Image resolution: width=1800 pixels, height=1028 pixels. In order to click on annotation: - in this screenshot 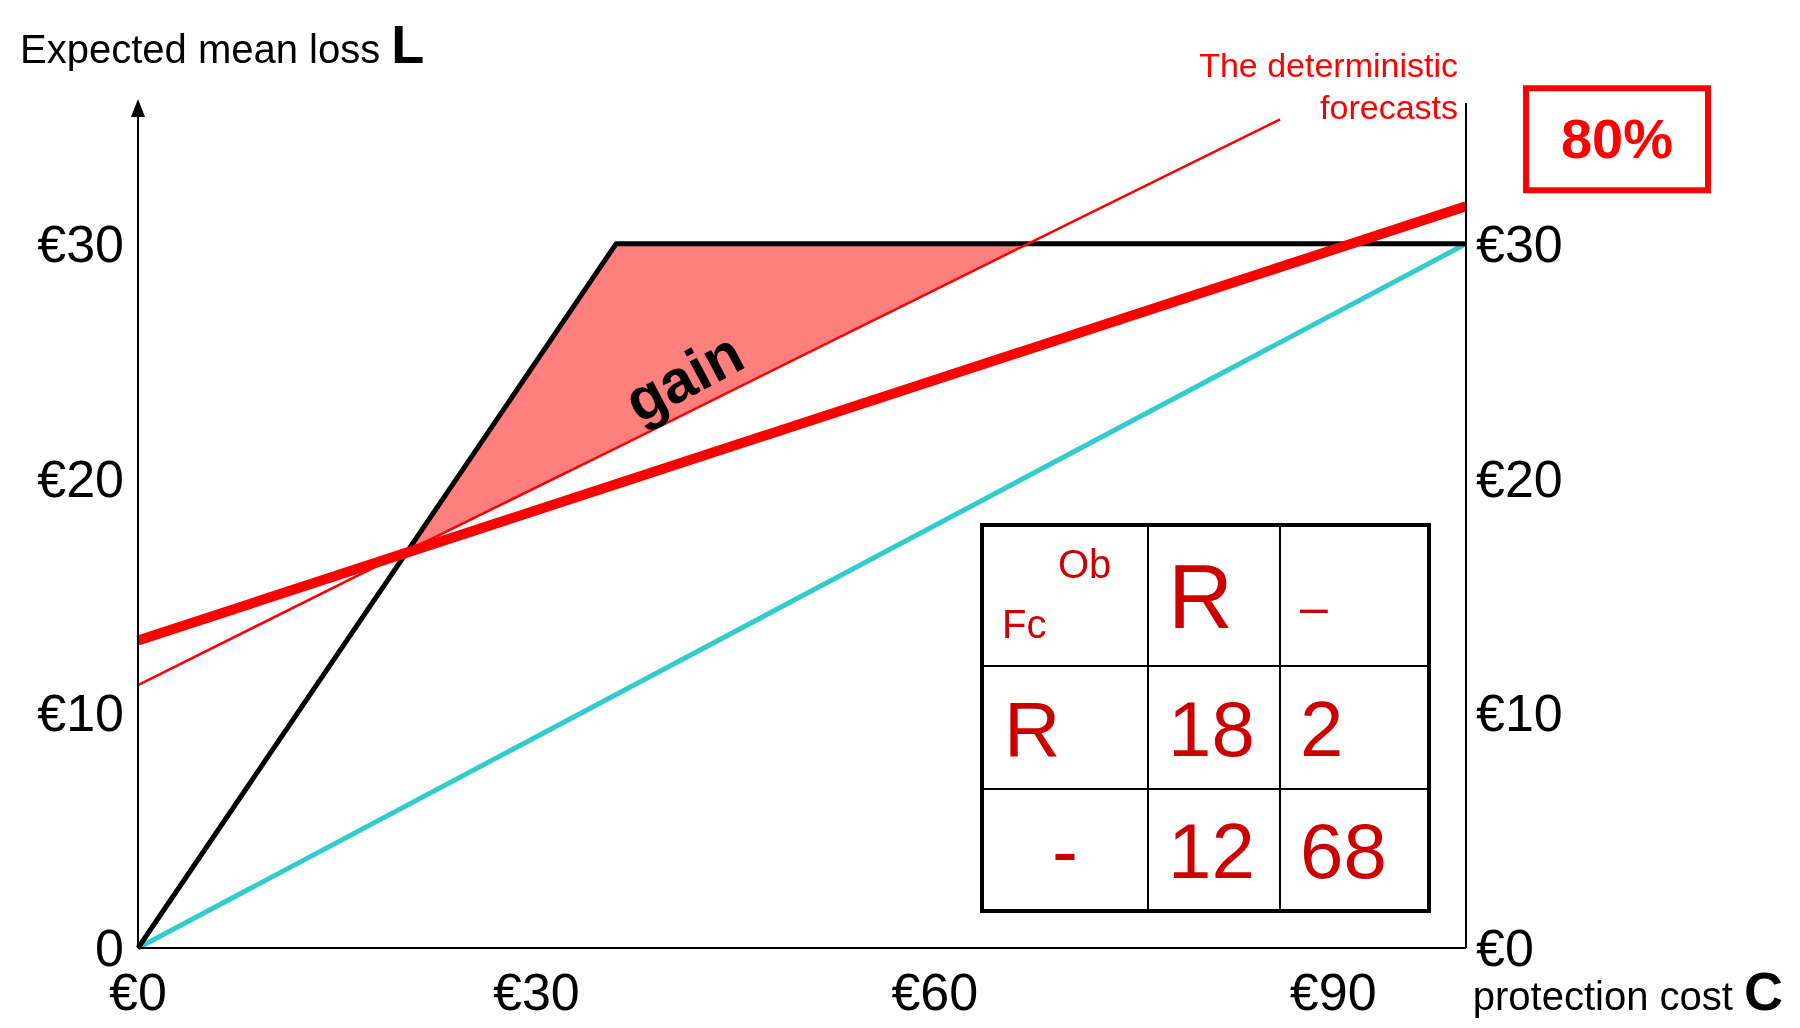, I will do `click(1065, 851)`.